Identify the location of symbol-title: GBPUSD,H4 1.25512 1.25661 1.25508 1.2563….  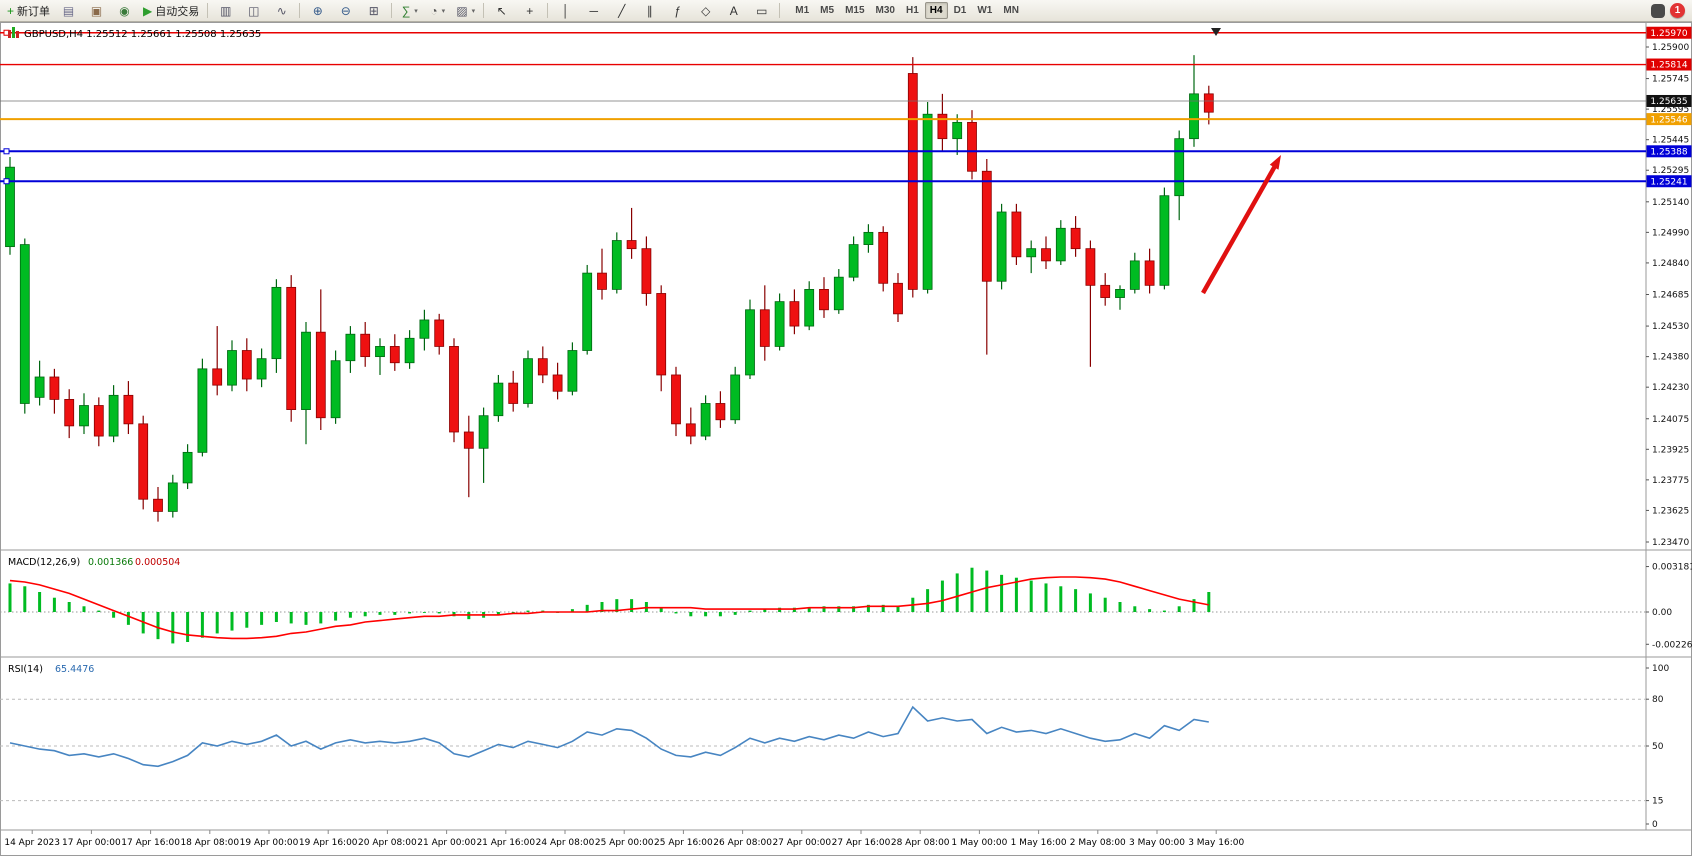
(142, 34).